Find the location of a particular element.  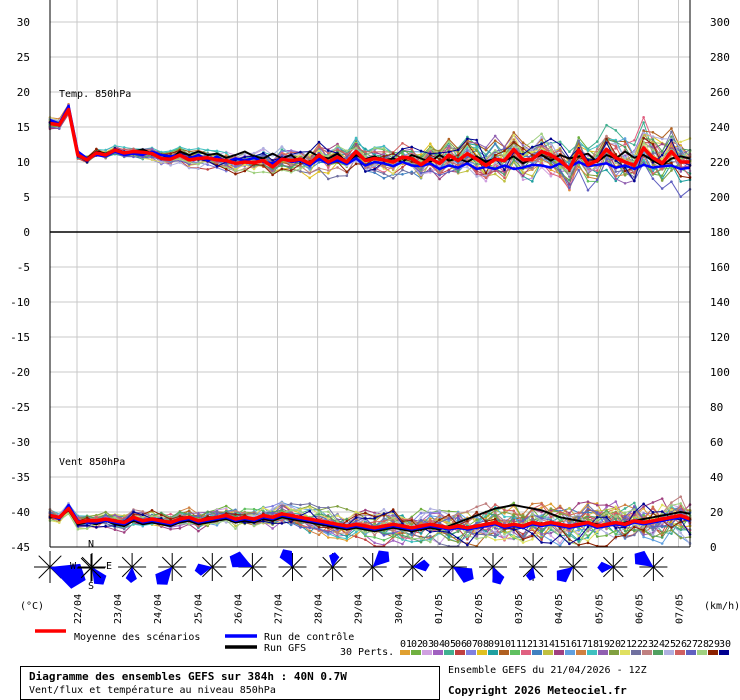

temp-mean-line is located at coordinates (369, 139).